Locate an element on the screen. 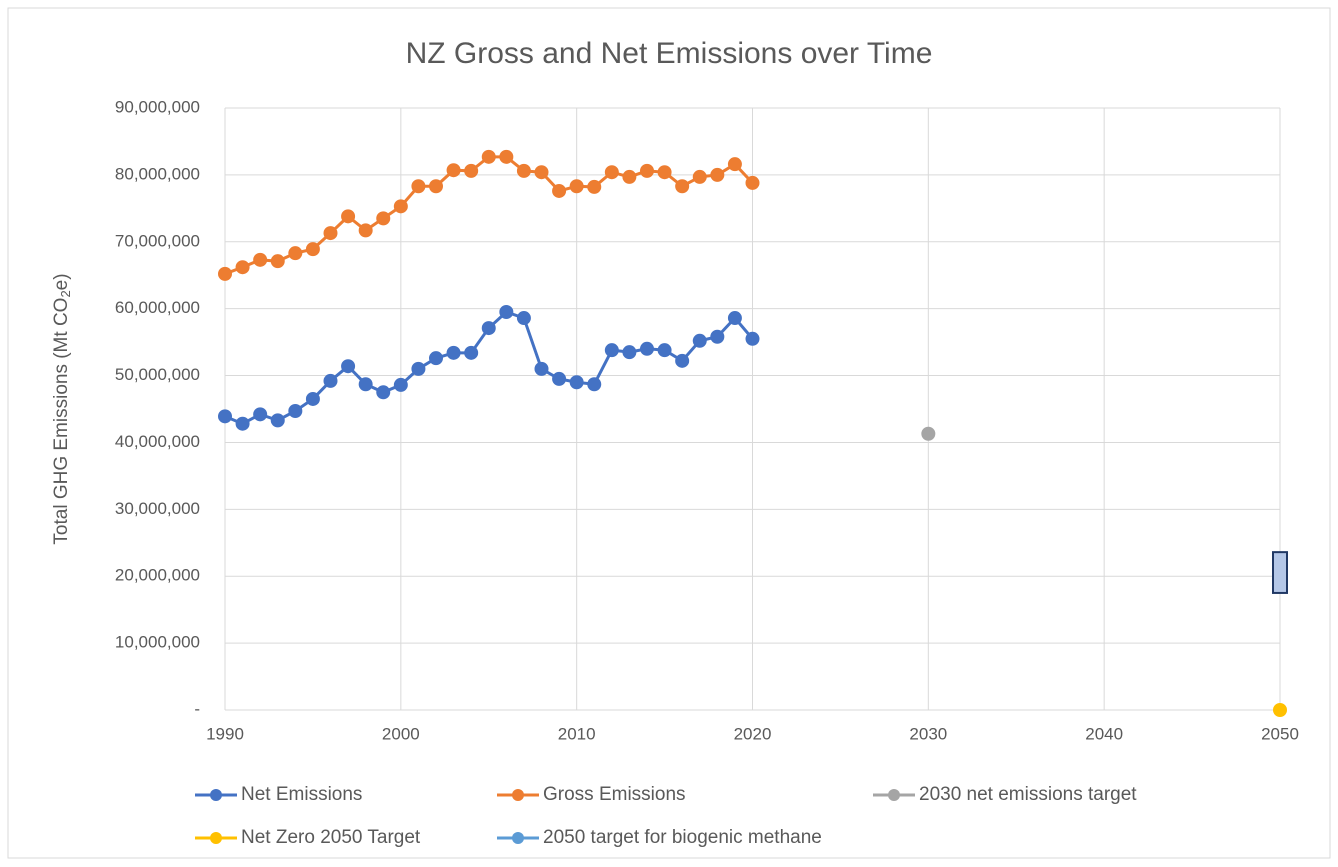  y-label-sub: 2 is located at coordinates (65, 293).